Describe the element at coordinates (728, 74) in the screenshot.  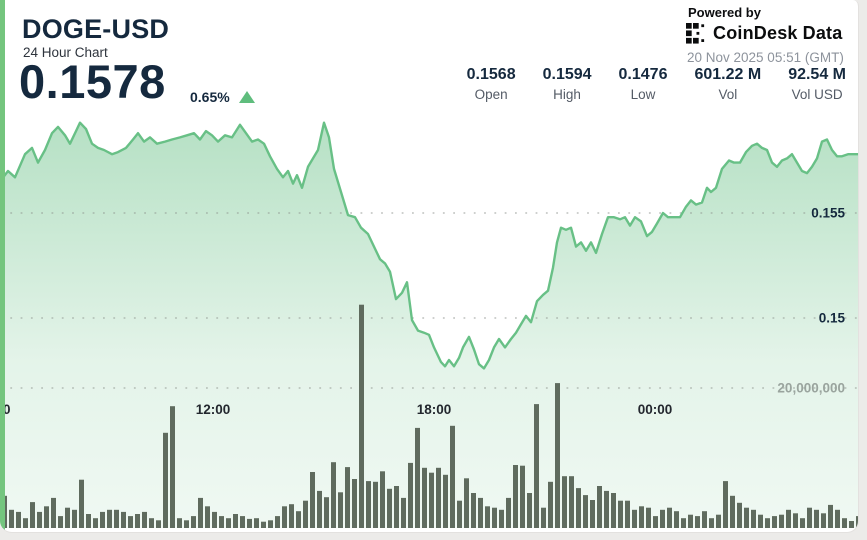
I see `stat-vol-value: 601.22 M` at that location.